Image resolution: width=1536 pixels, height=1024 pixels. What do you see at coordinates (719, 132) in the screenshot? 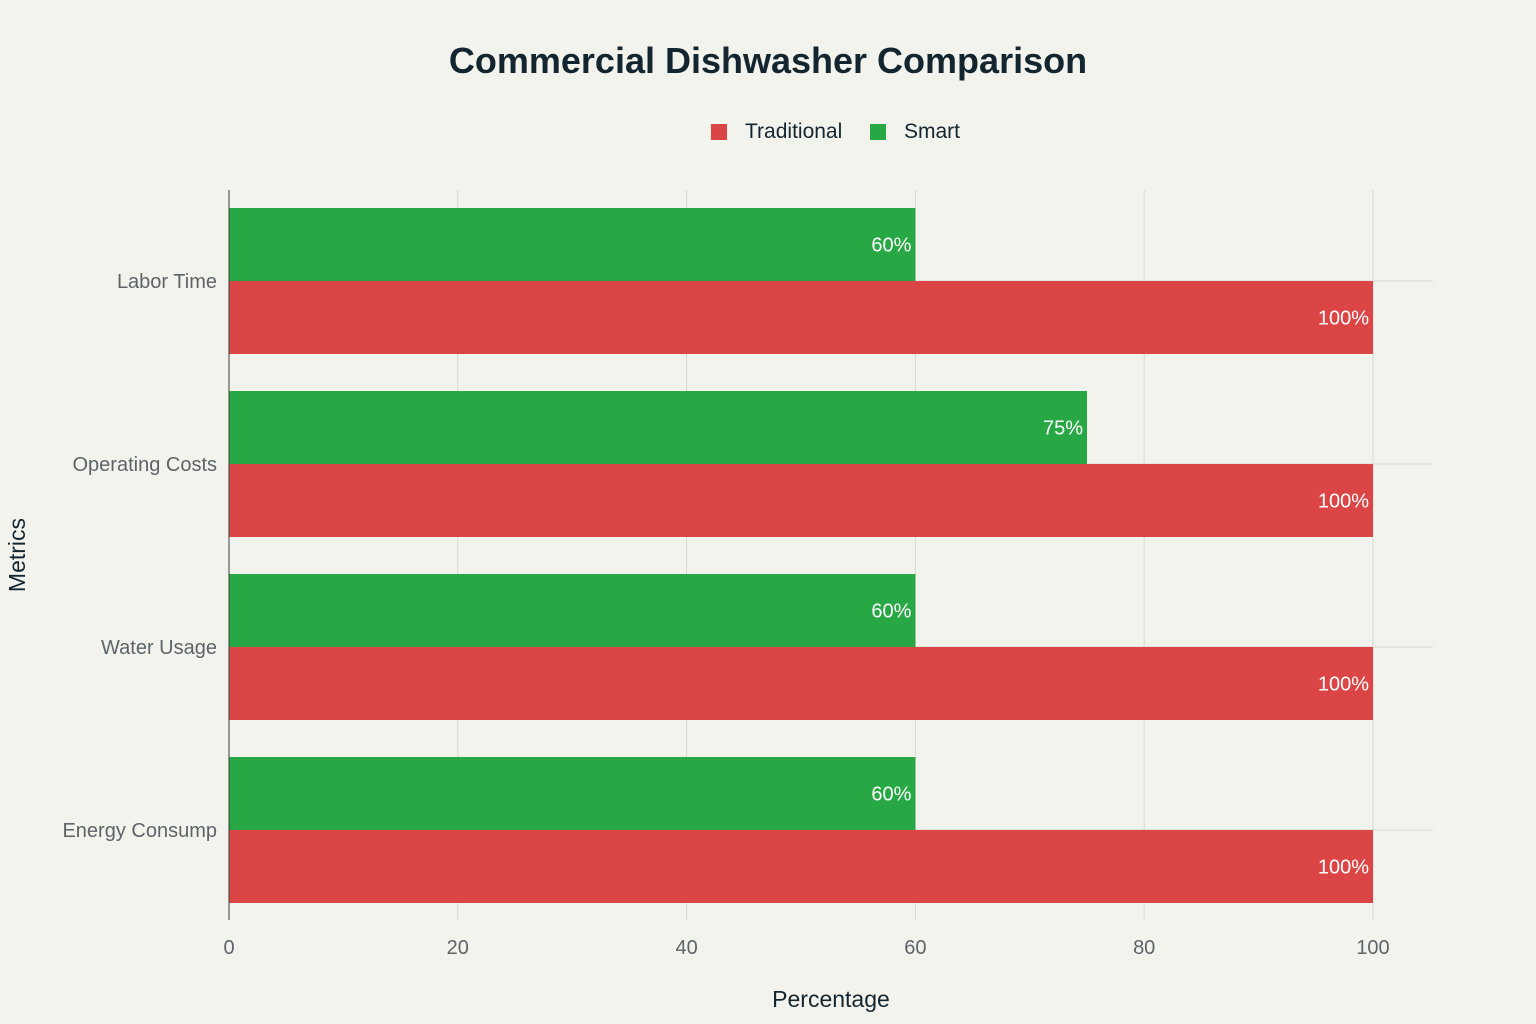
I see `legend-swatch-traditional` at bounding box center [719, 132].